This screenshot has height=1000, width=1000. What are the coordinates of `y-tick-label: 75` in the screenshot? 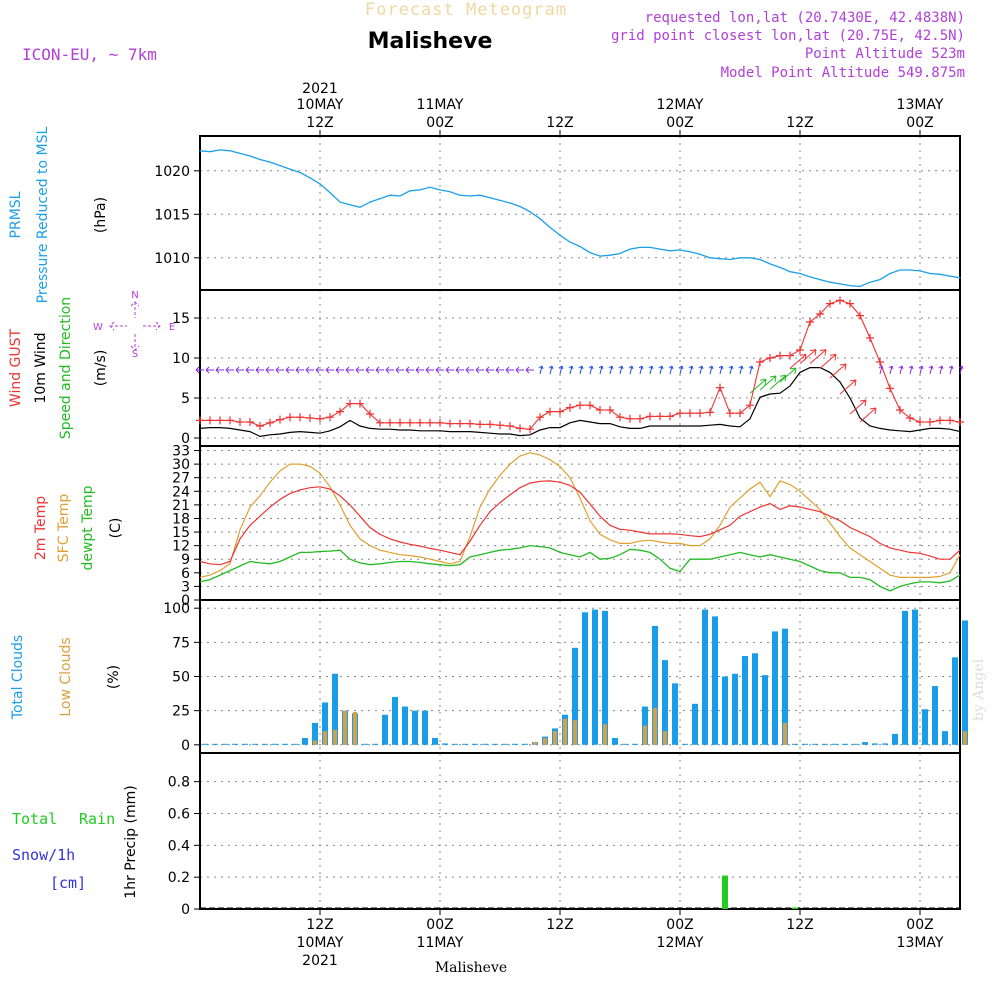 It's located at (181, 643).